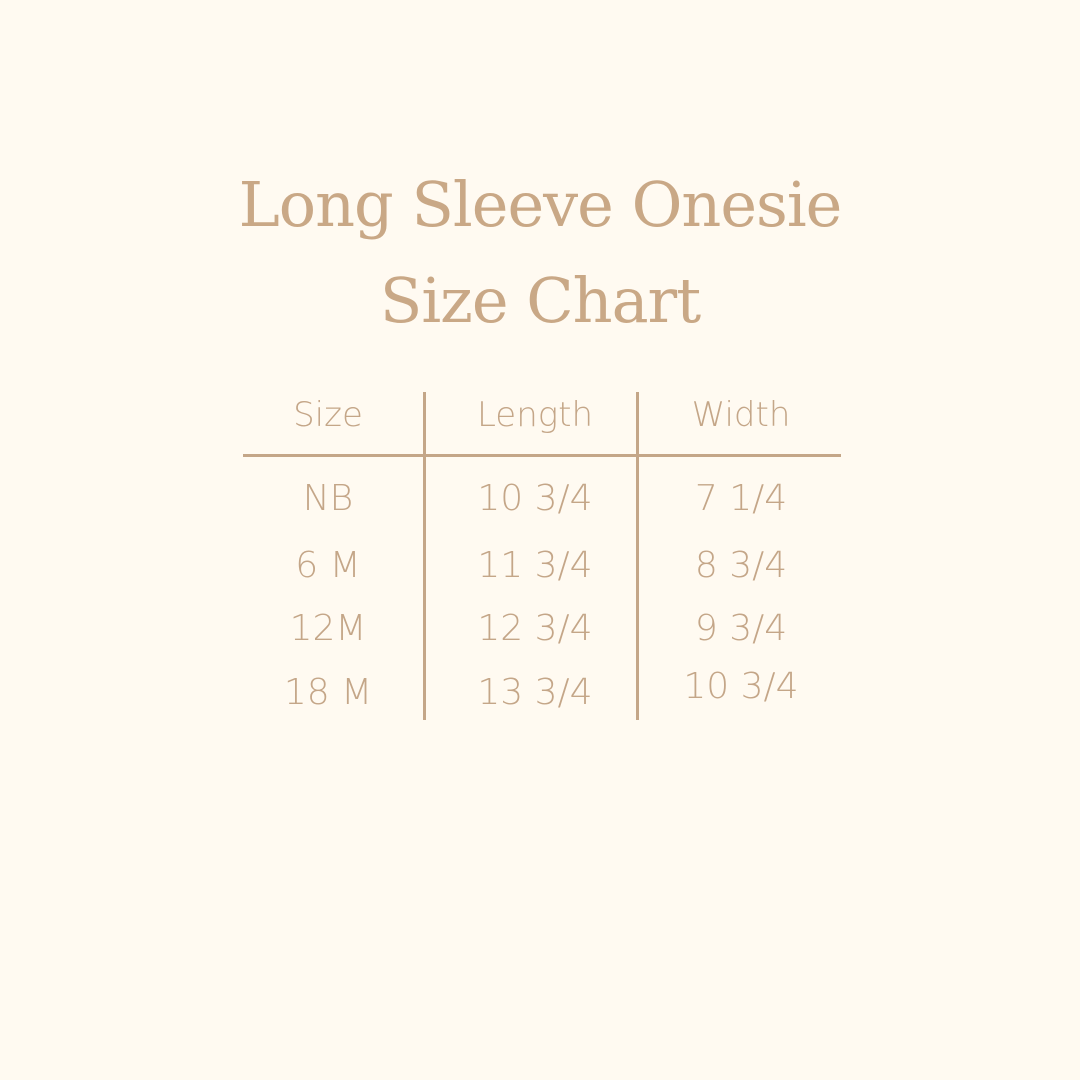 This screenshot has width=1080, height=1080. I want to click on table-cell: 18 M, so click(328, 692).